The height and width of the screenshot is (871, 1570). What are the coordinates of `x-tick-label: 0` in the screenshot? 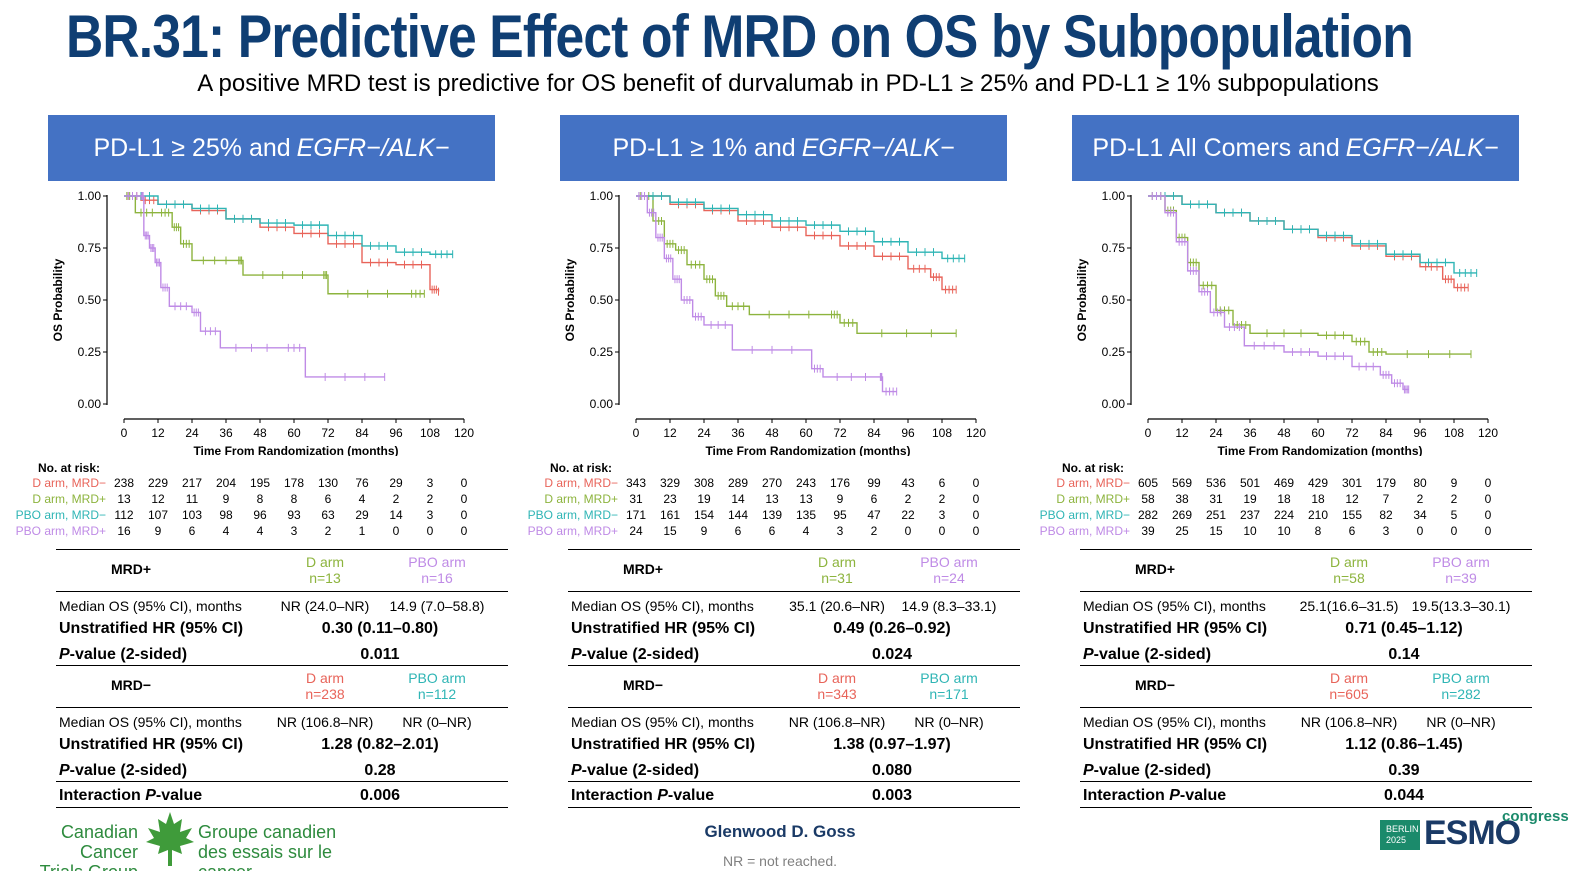 It's located at (124, 433).